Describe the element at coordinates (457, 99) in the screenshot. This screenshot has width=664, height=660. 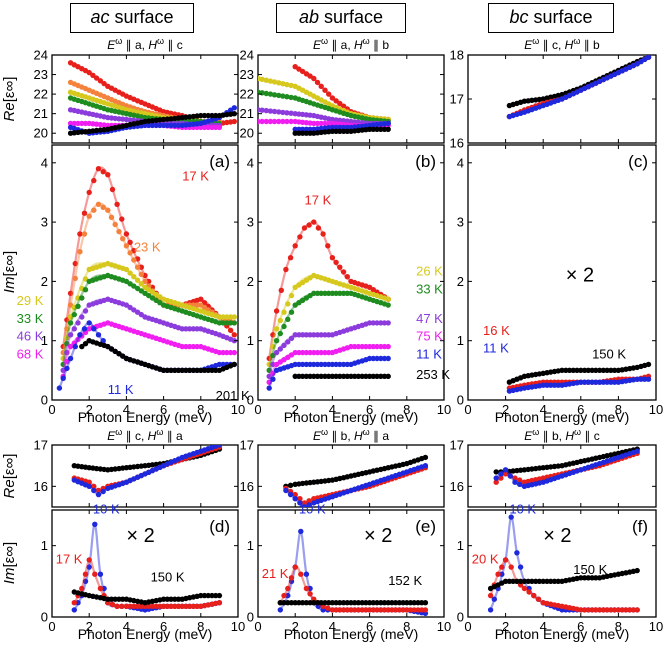
I see `y-tick-label: 17` at that location.